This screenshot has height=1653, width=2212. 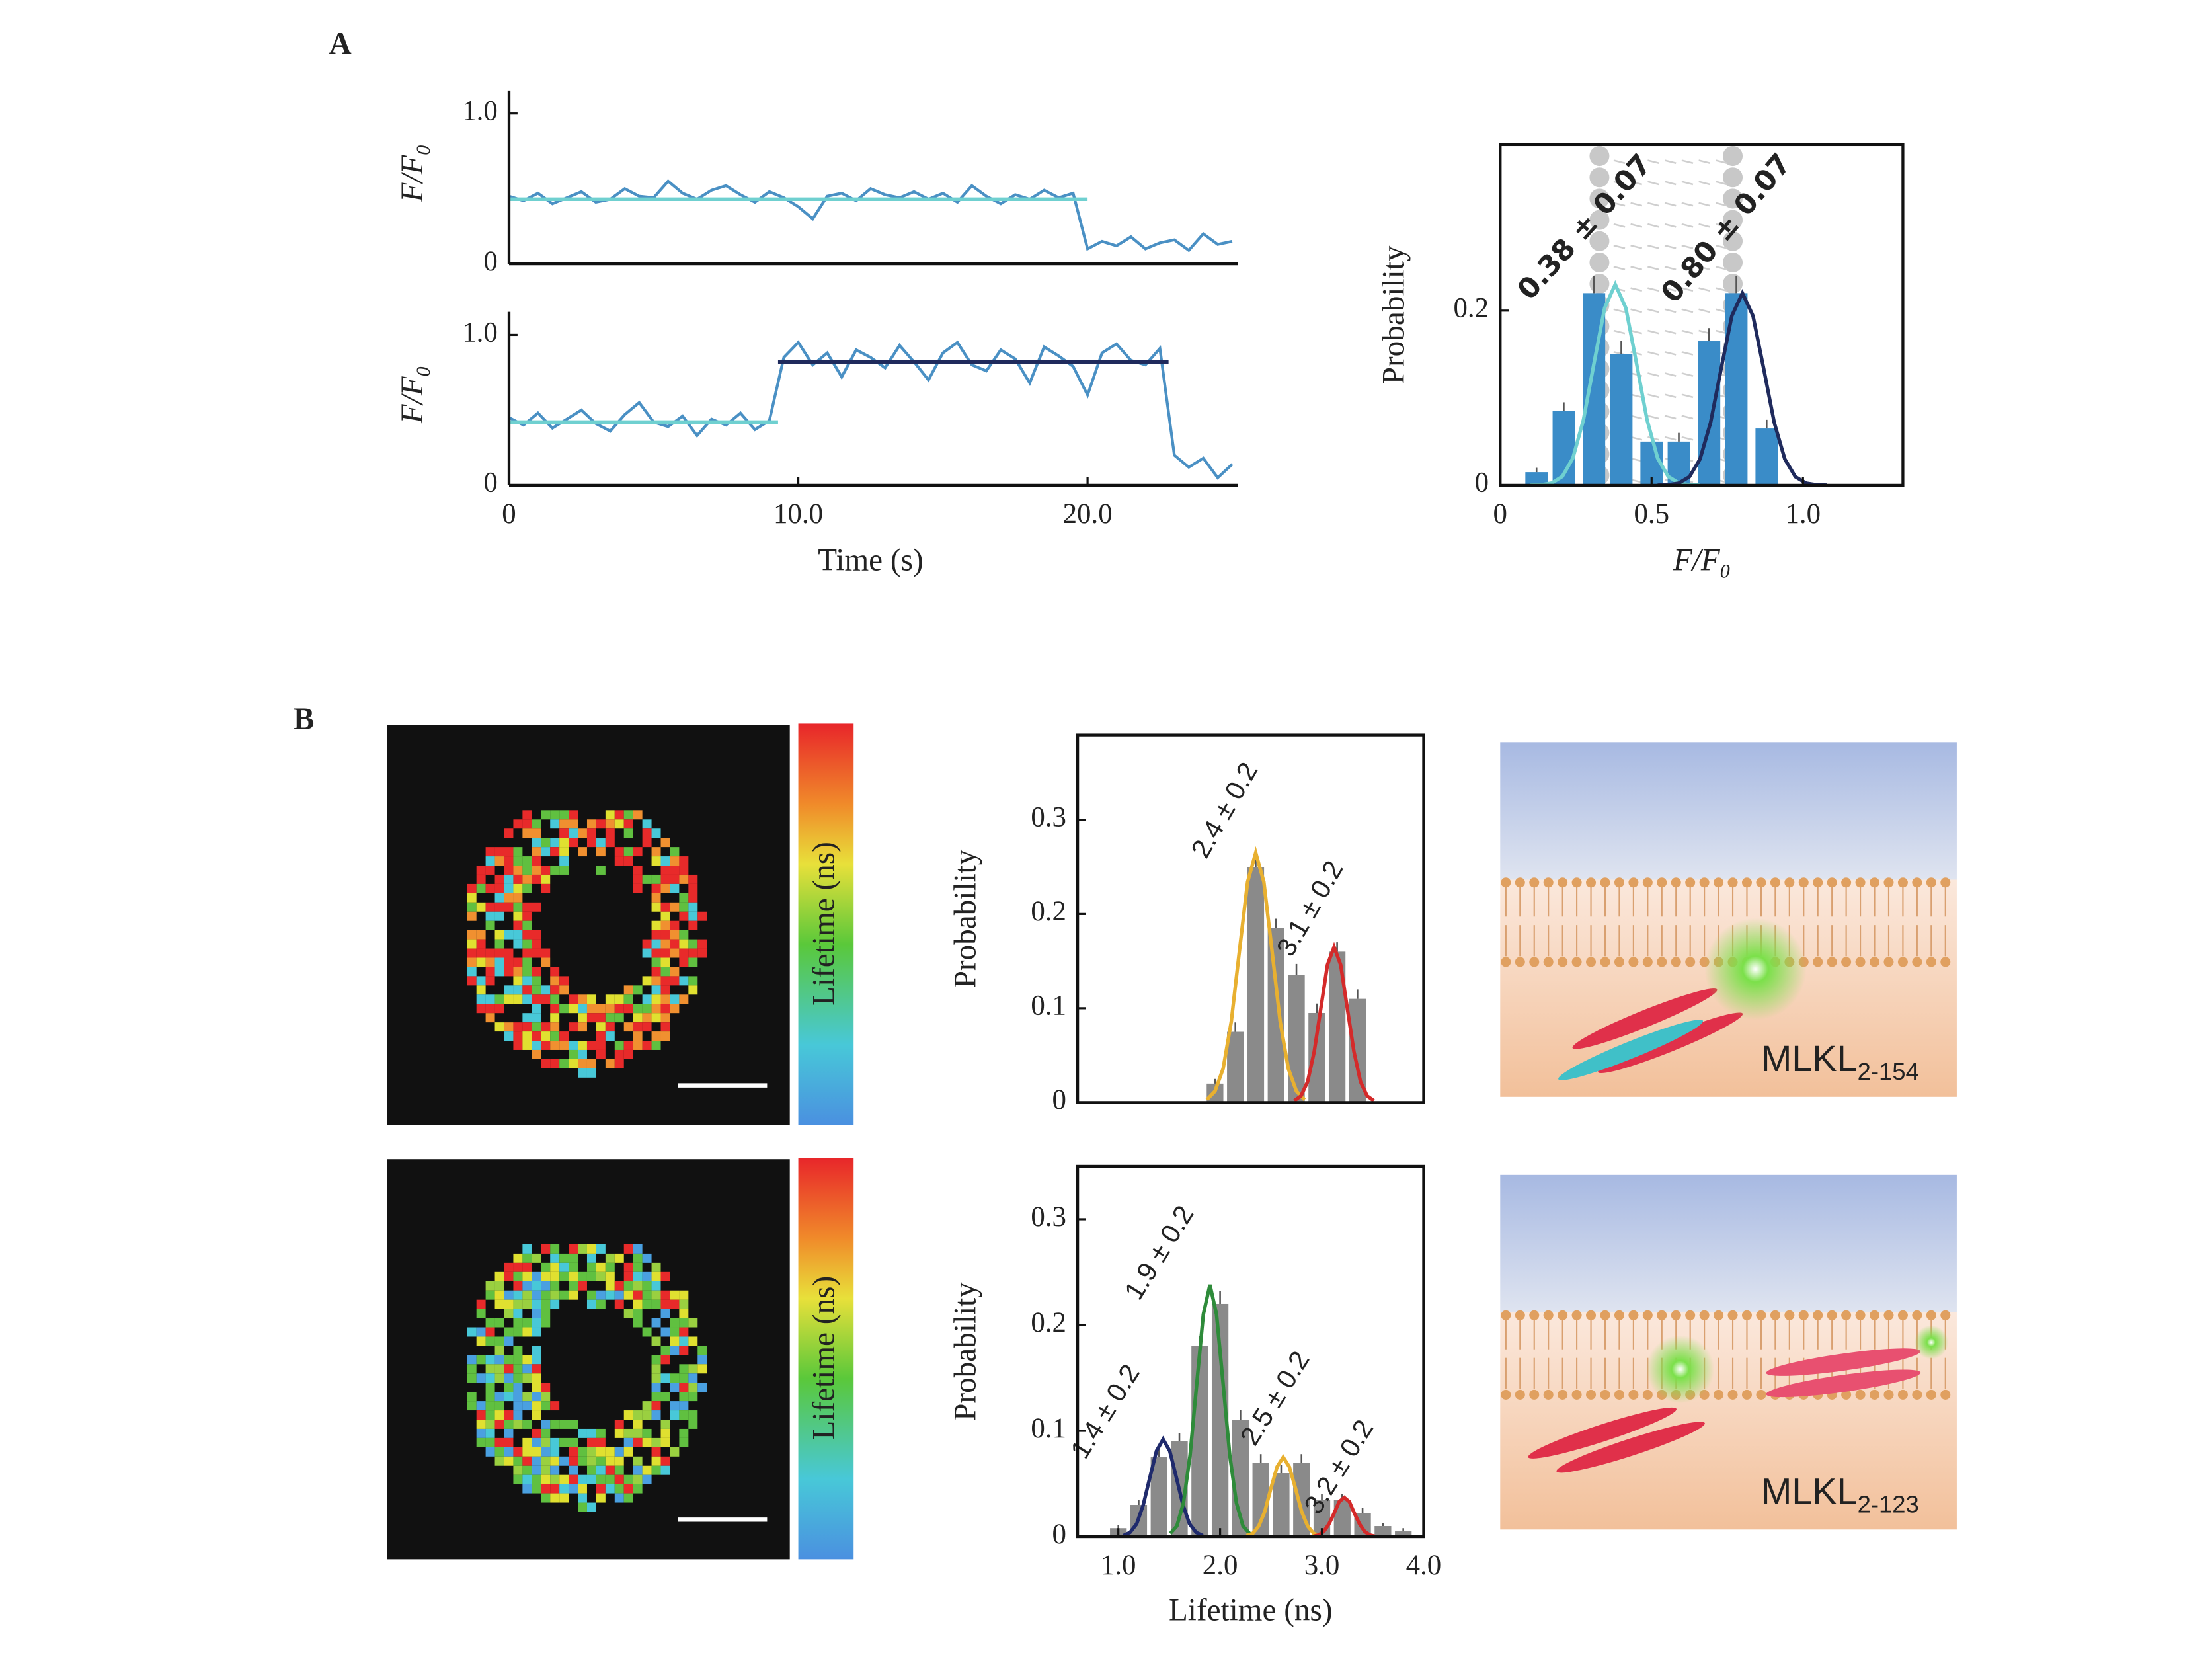 What do you see at coordinates (1736, 389) in the screenshot?
I see `bar` at bounding box center [1736, 389].